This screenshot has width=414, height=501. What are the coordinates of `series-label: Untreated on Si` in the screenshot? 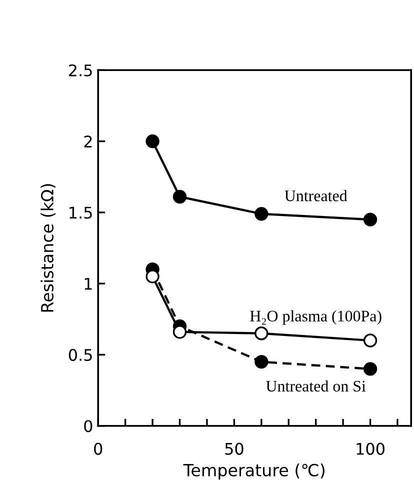 It's located at (316, 386).